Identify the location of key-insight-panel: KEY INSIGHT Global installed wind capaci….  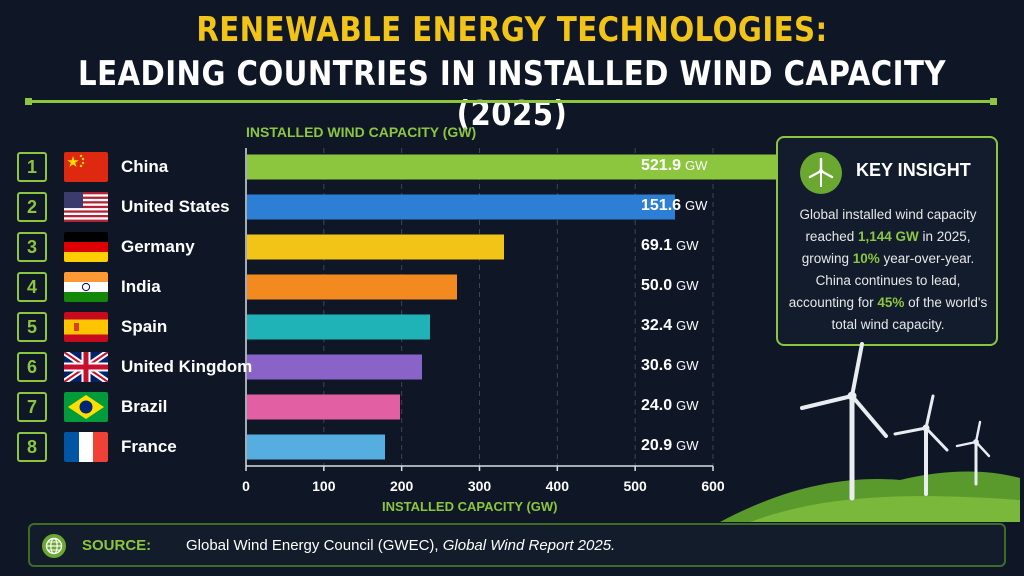
(887, 241).